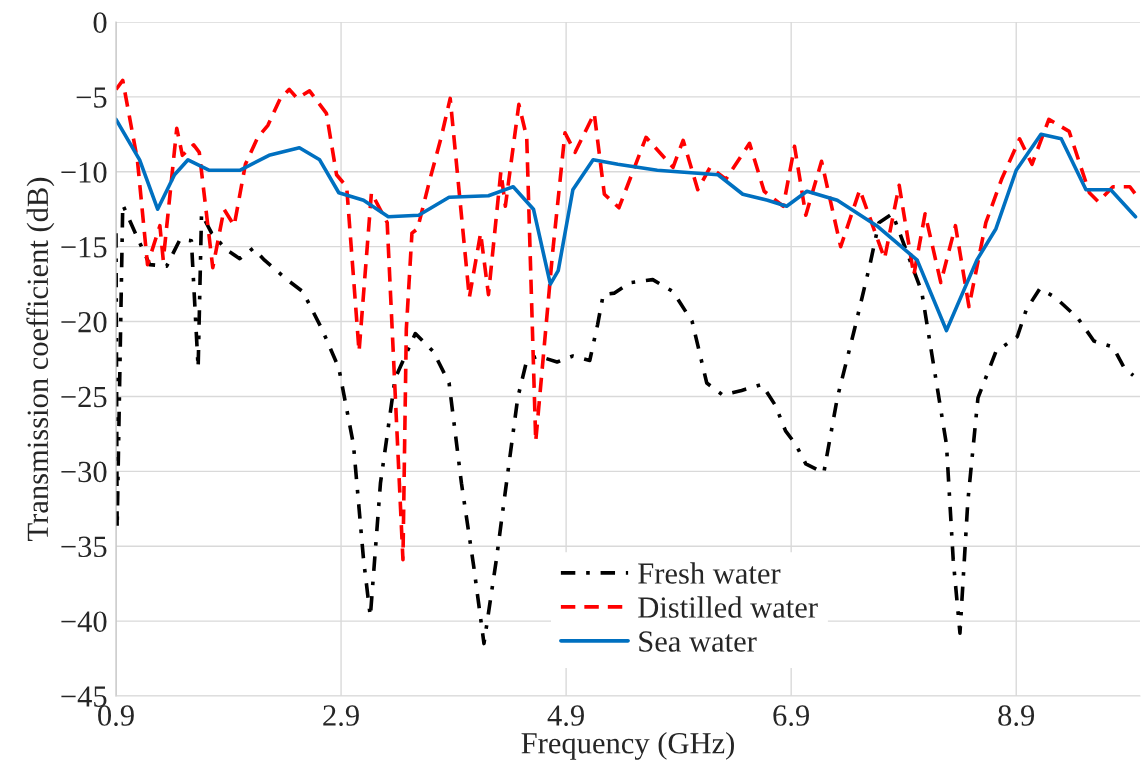 The height and width of the screenshot is (773, 1142). What do you see at coordinates (84, 172) in the screenshot?
I see `y-tick-label: −10` at bounding box center [84, 172].